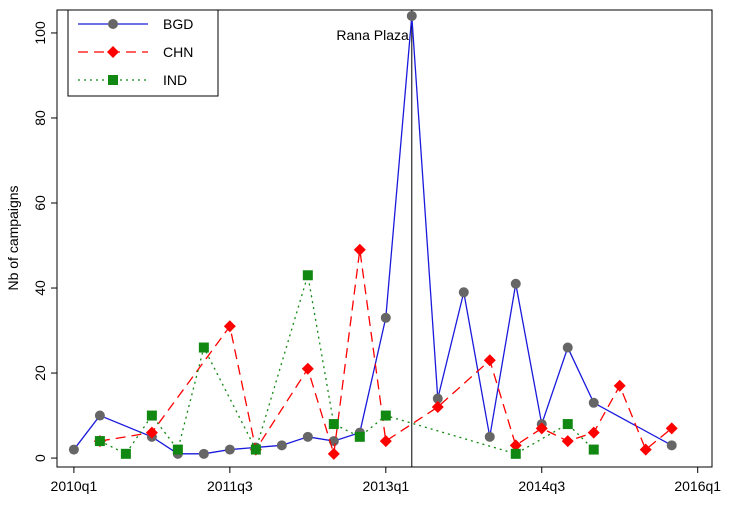 This screenshot has height=507, width=730. Describe the element at coordinates (13, 237) in the screenshot. I see `y-axis-label: Nb of campaigns` at that location.